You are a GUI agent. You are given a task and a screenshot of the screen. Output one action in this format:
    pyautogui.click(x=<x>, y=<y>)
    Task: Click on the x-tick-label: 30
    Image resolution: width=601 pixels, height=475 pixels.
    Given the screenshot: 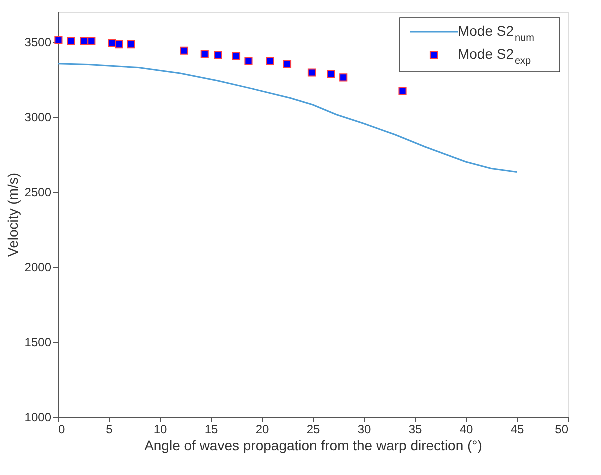 What is the action you would take?
    pyautogui.click(x=365, y=429)
    